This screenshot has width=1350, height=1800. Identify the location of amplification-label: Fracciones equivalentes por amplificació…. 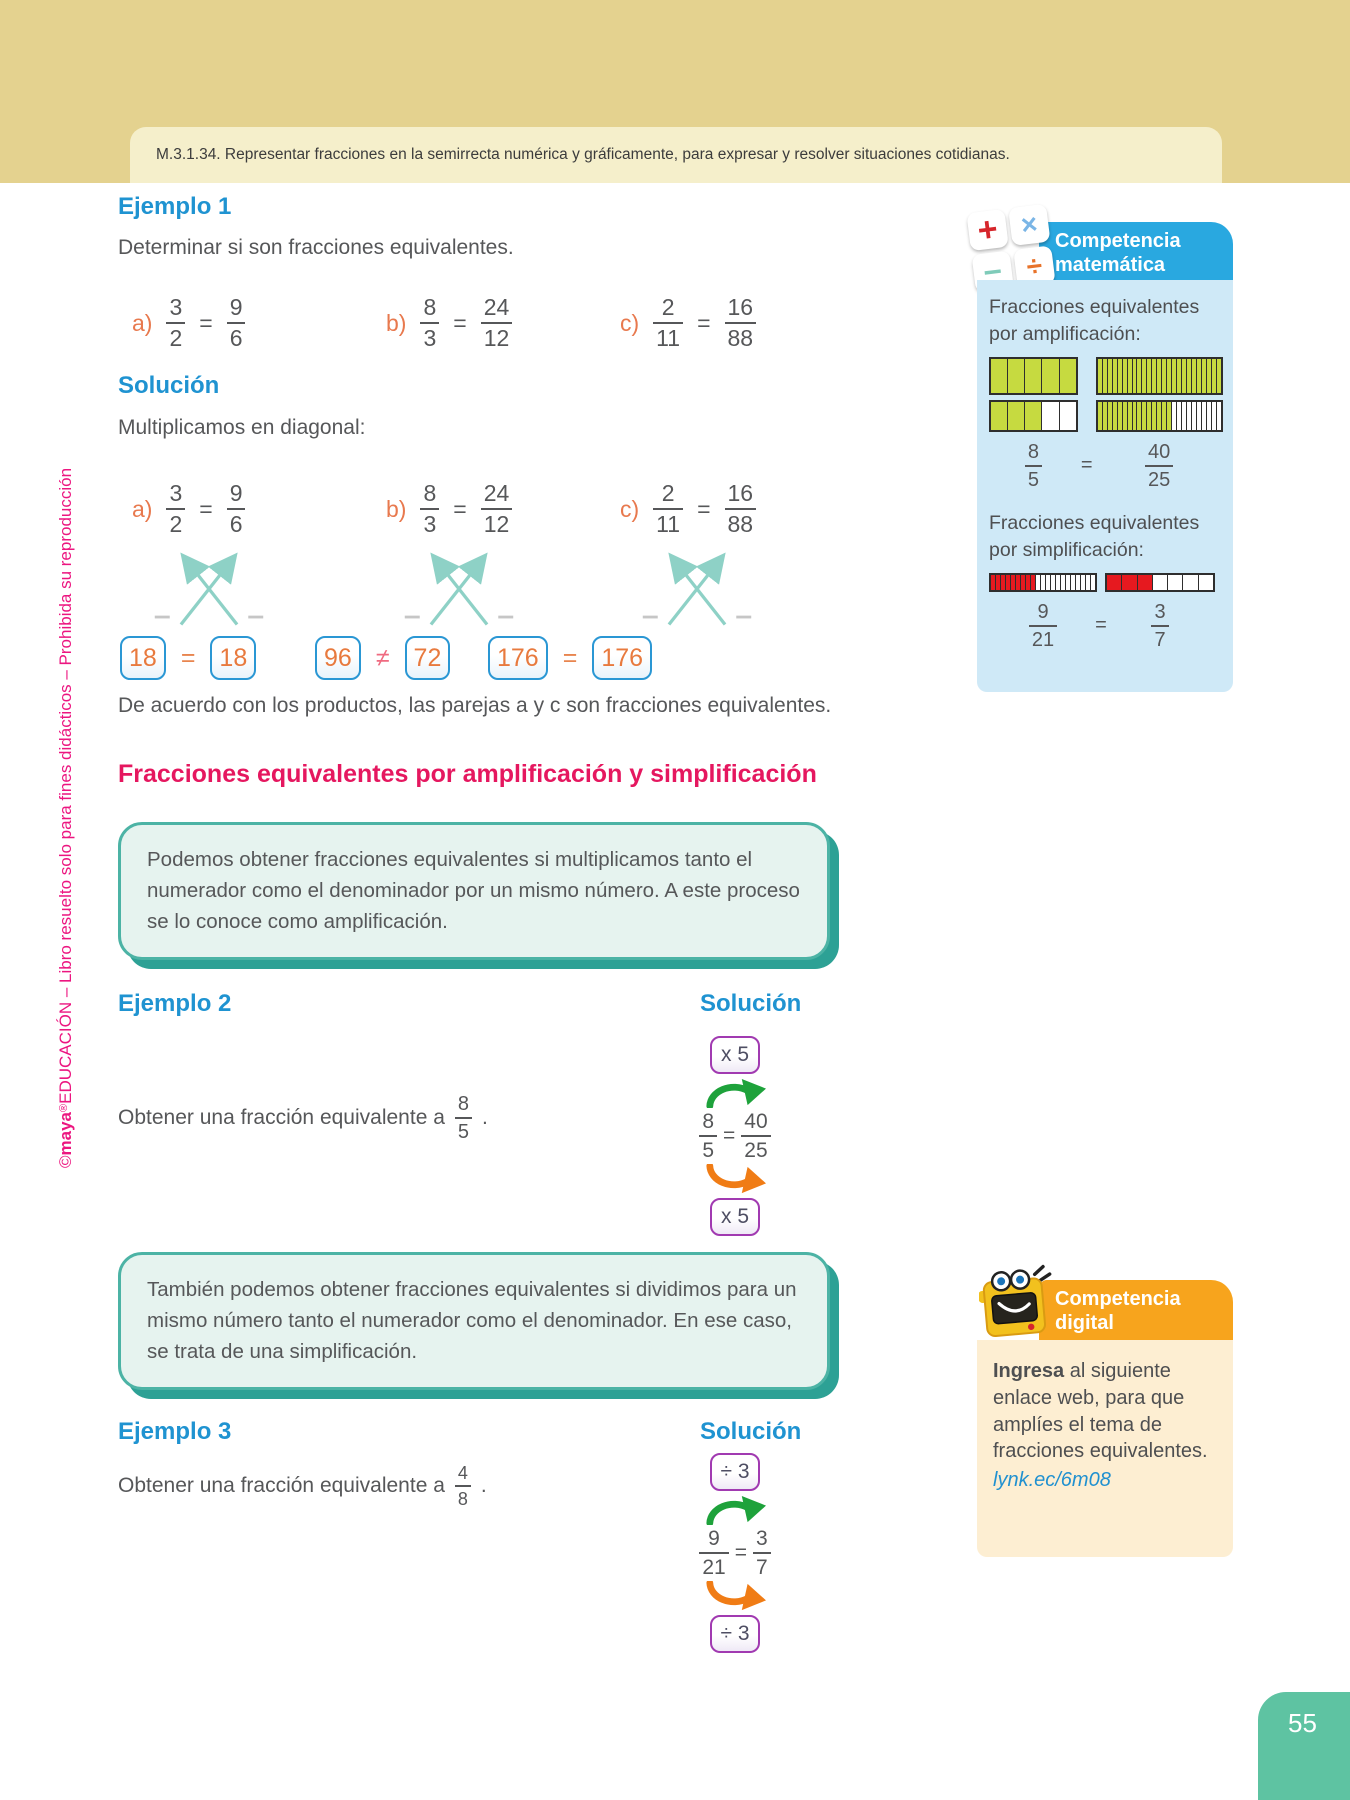
(1094, 320).